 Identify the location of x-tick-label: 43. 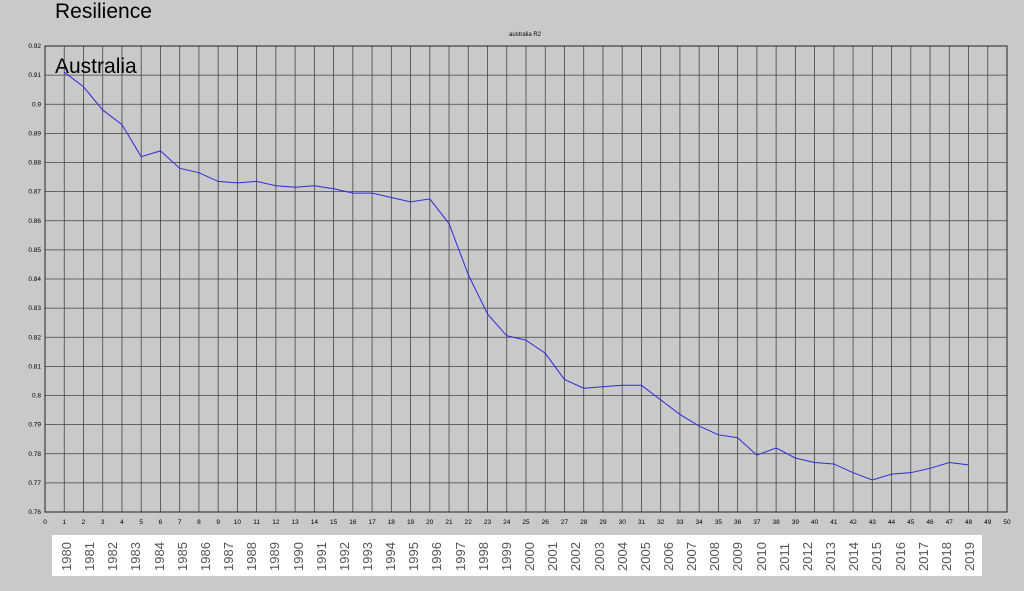
(873, 522).